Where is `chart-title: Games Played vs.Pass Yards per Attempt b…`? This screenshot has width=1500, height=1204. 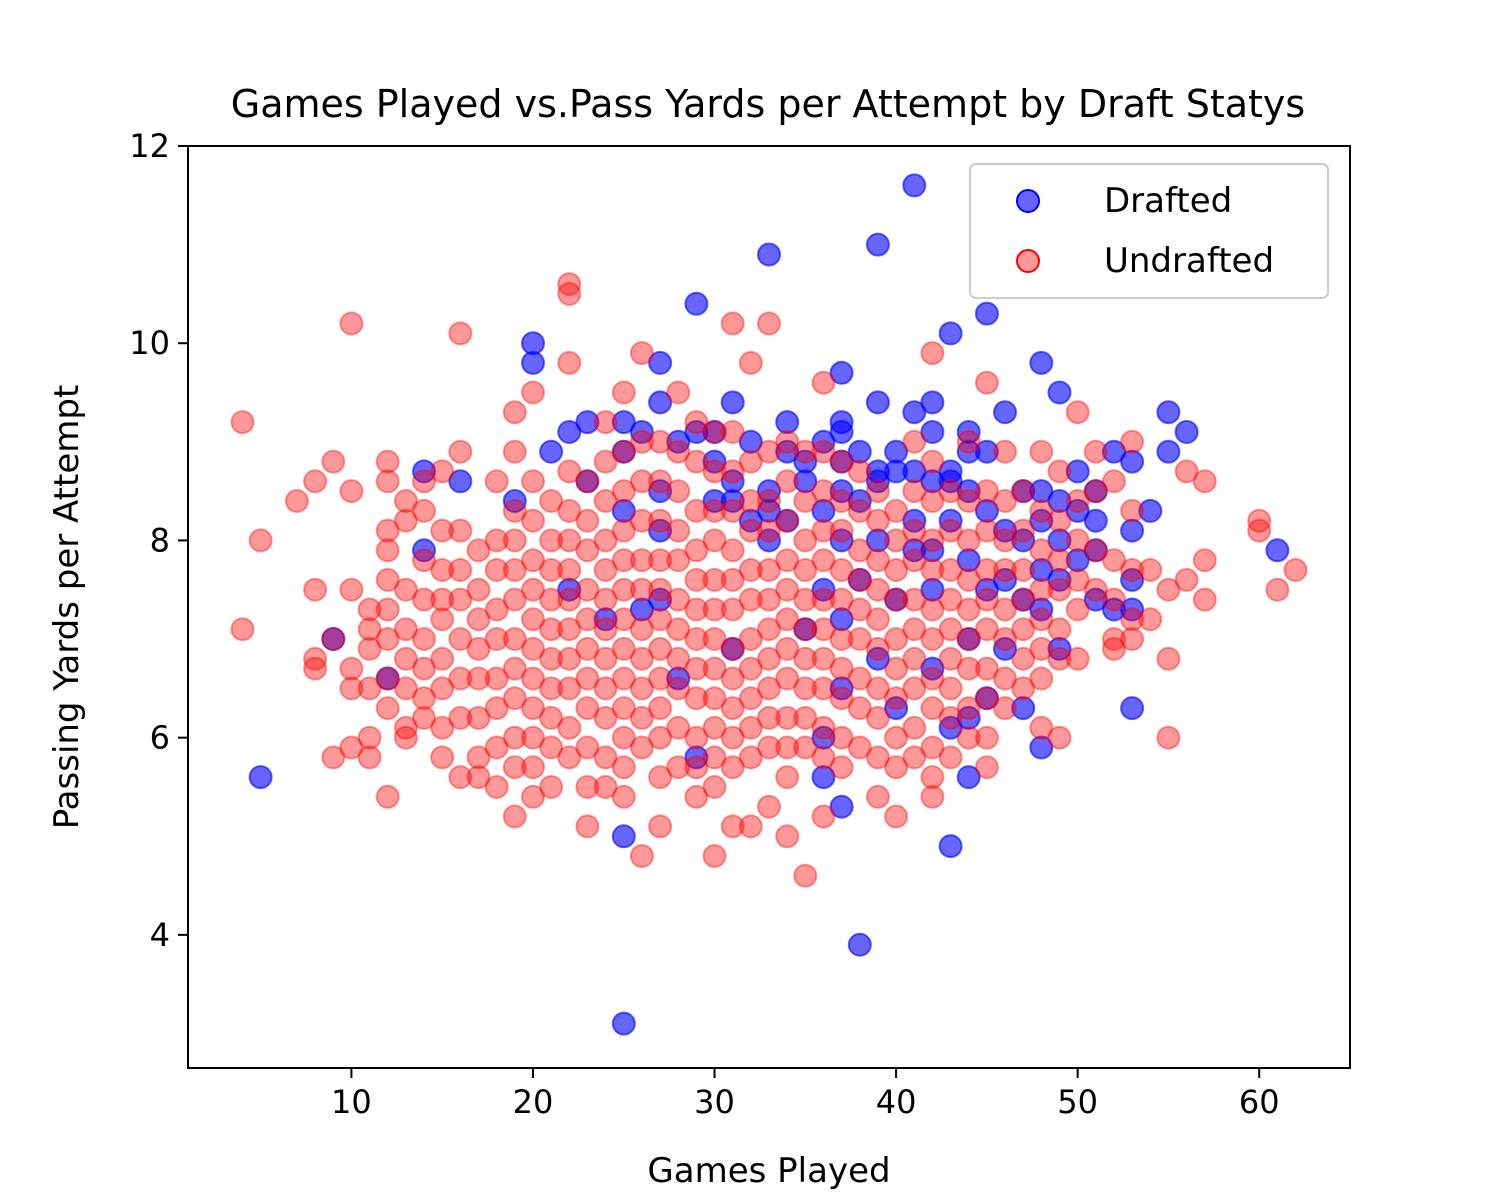 chart-title: Games Played vs.Pass Yards per Attempt b… is located at coordinates (768, 104).